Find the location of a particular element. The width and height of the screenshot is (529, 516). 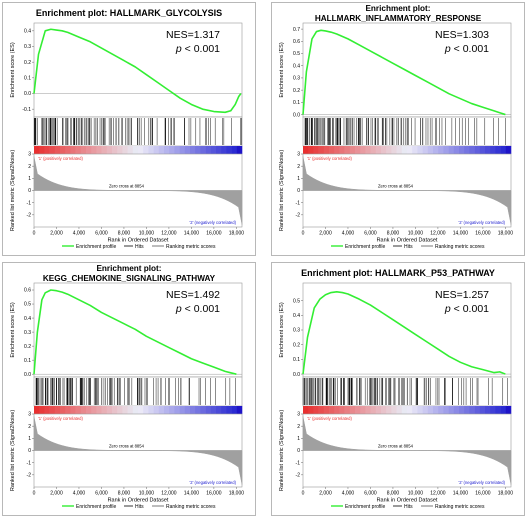

hits-area is located at coordinates (138, 131).